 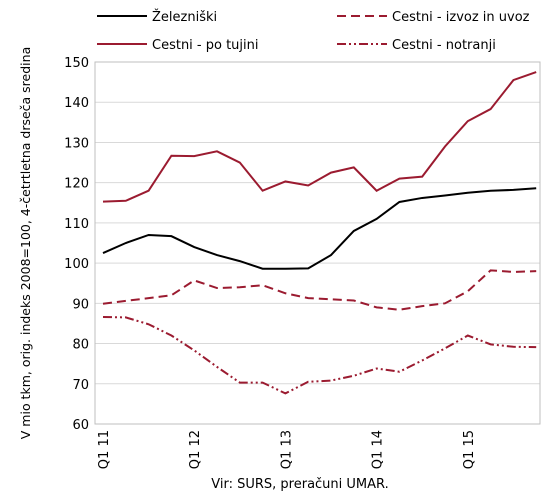 I want to click on legend-label: Cestni - po tujini, so click(x=205, y=45).